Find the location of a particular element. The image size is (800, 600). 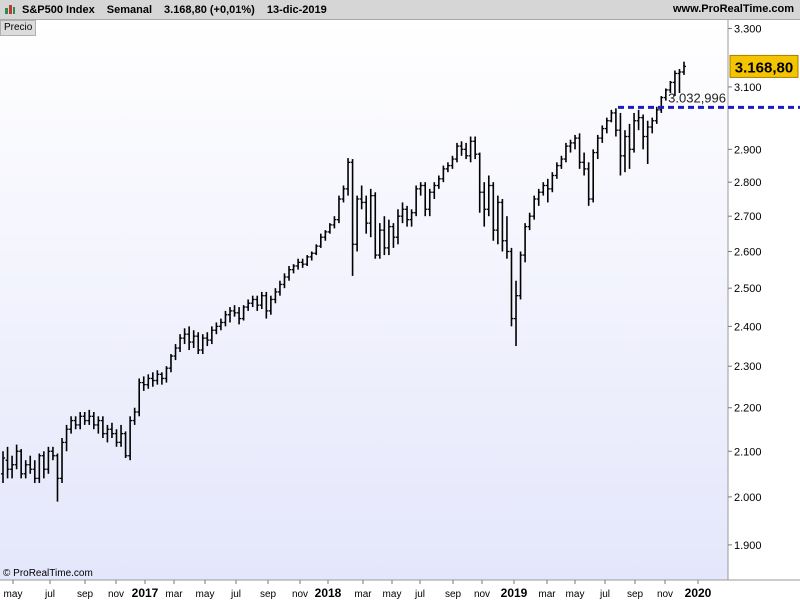

y-tick-label: 2.700 is located at coordinates (748, 217).